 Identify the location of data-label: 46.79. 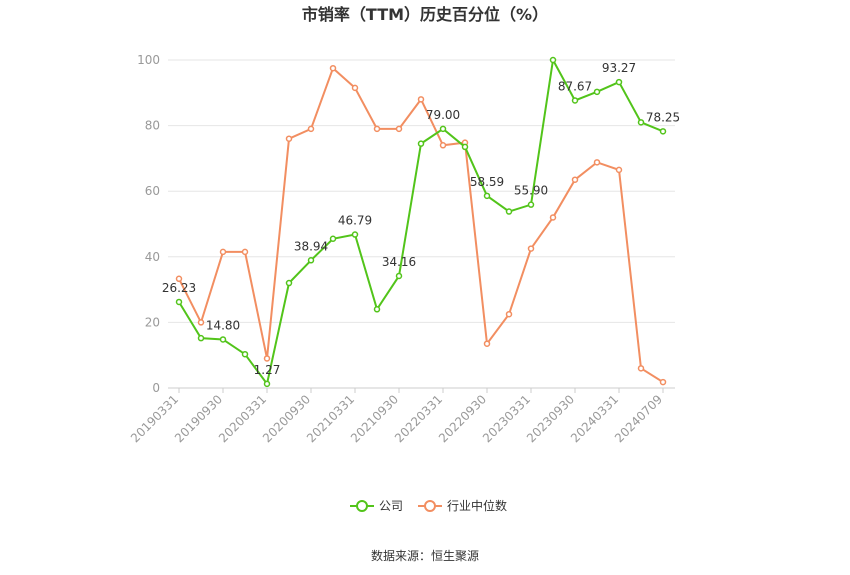
(355, 221).